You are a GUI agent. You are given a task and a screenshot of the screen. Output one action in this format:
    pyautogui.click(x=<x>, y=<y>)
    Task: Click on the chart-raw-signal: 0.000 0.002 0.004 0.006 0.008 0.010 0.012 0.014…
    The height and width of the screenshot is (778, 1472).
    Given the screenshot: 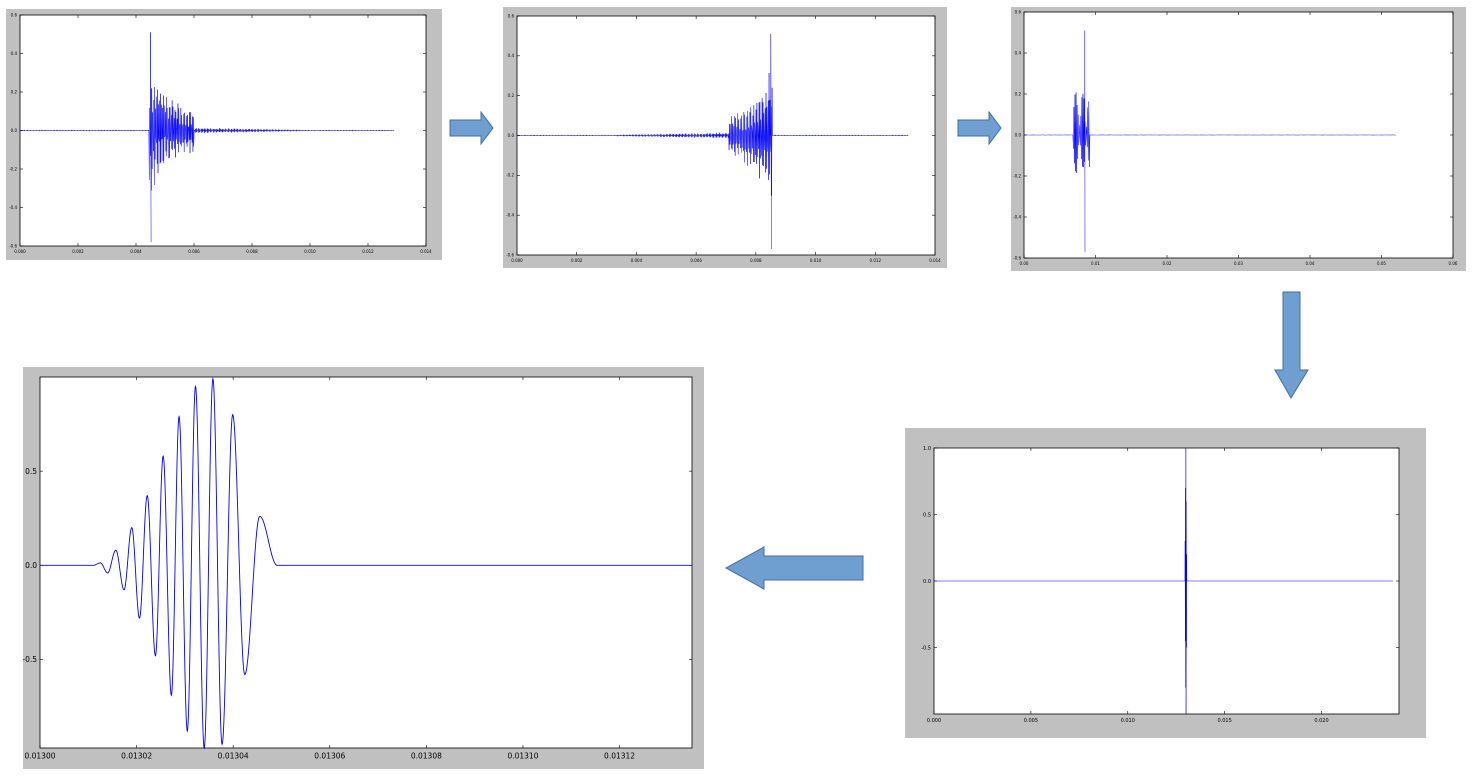 What is the action you would take?
    pyautogui.click(x=220, y=133)
    